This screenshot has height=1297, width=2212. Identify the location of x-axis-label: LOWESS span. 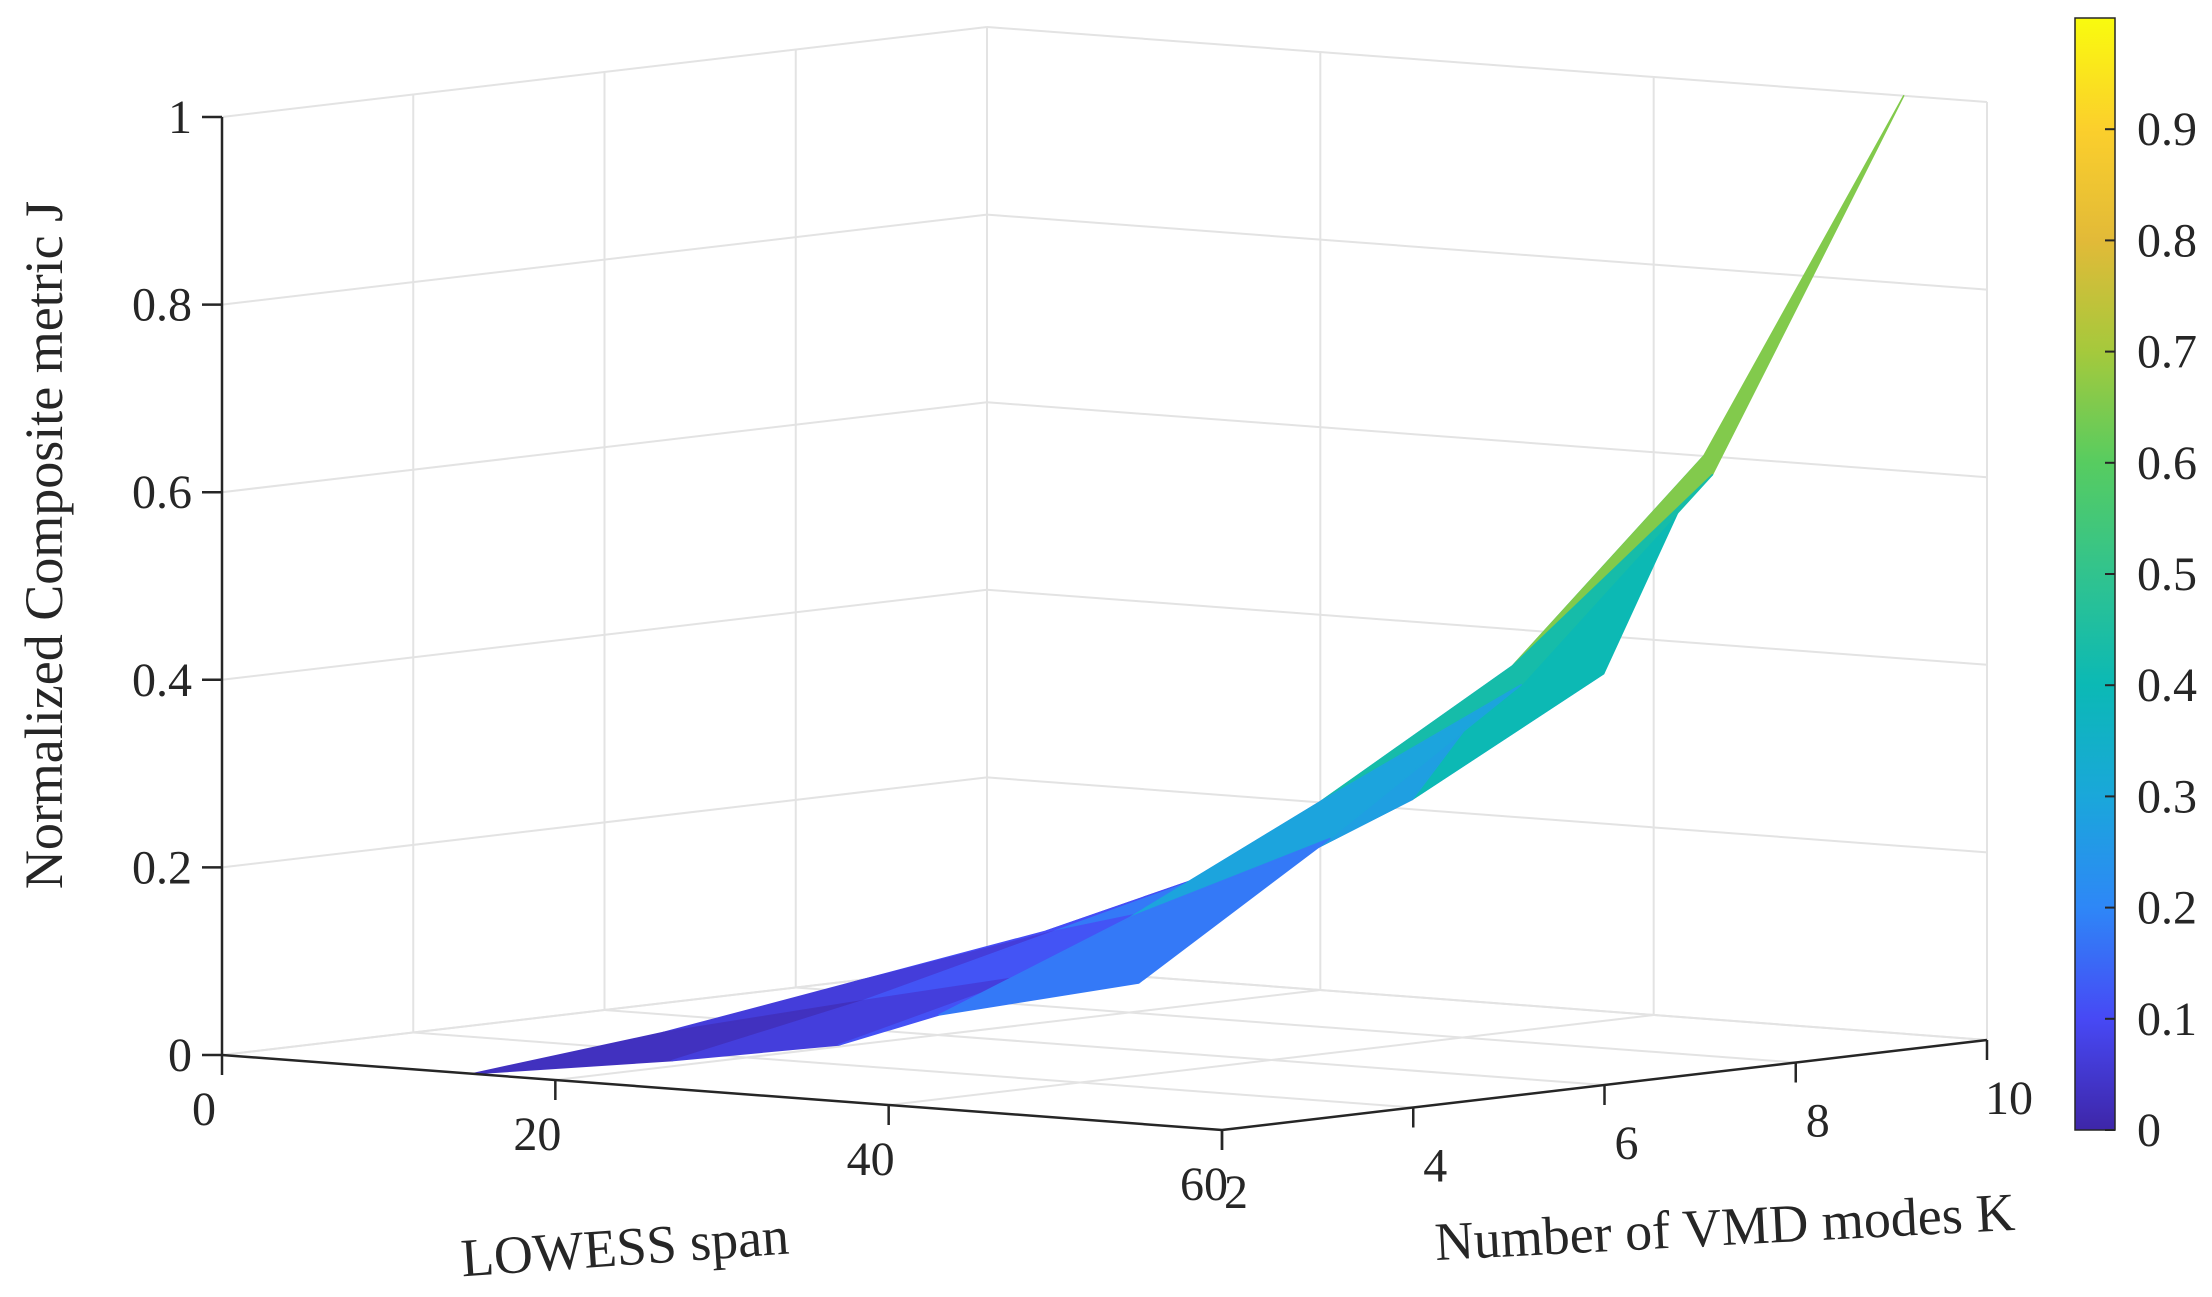
(625, 1247).